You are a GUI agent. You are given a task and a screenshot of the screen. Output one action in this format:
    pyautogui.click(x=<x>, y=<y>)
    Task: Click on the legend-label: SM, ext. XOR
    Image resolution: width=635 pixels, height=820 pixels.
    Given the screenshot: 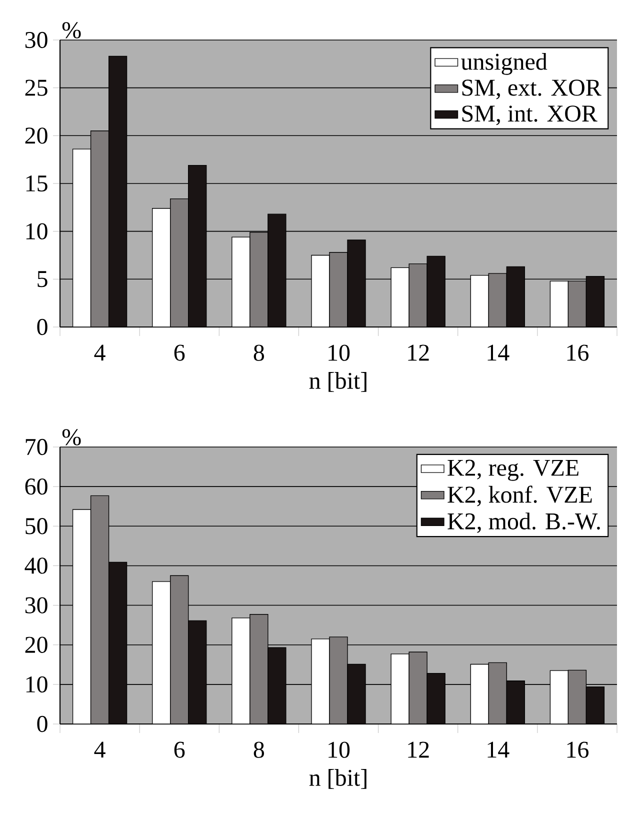 What is the action you would take?
    pyautogui.click(x=532, y=90)
    